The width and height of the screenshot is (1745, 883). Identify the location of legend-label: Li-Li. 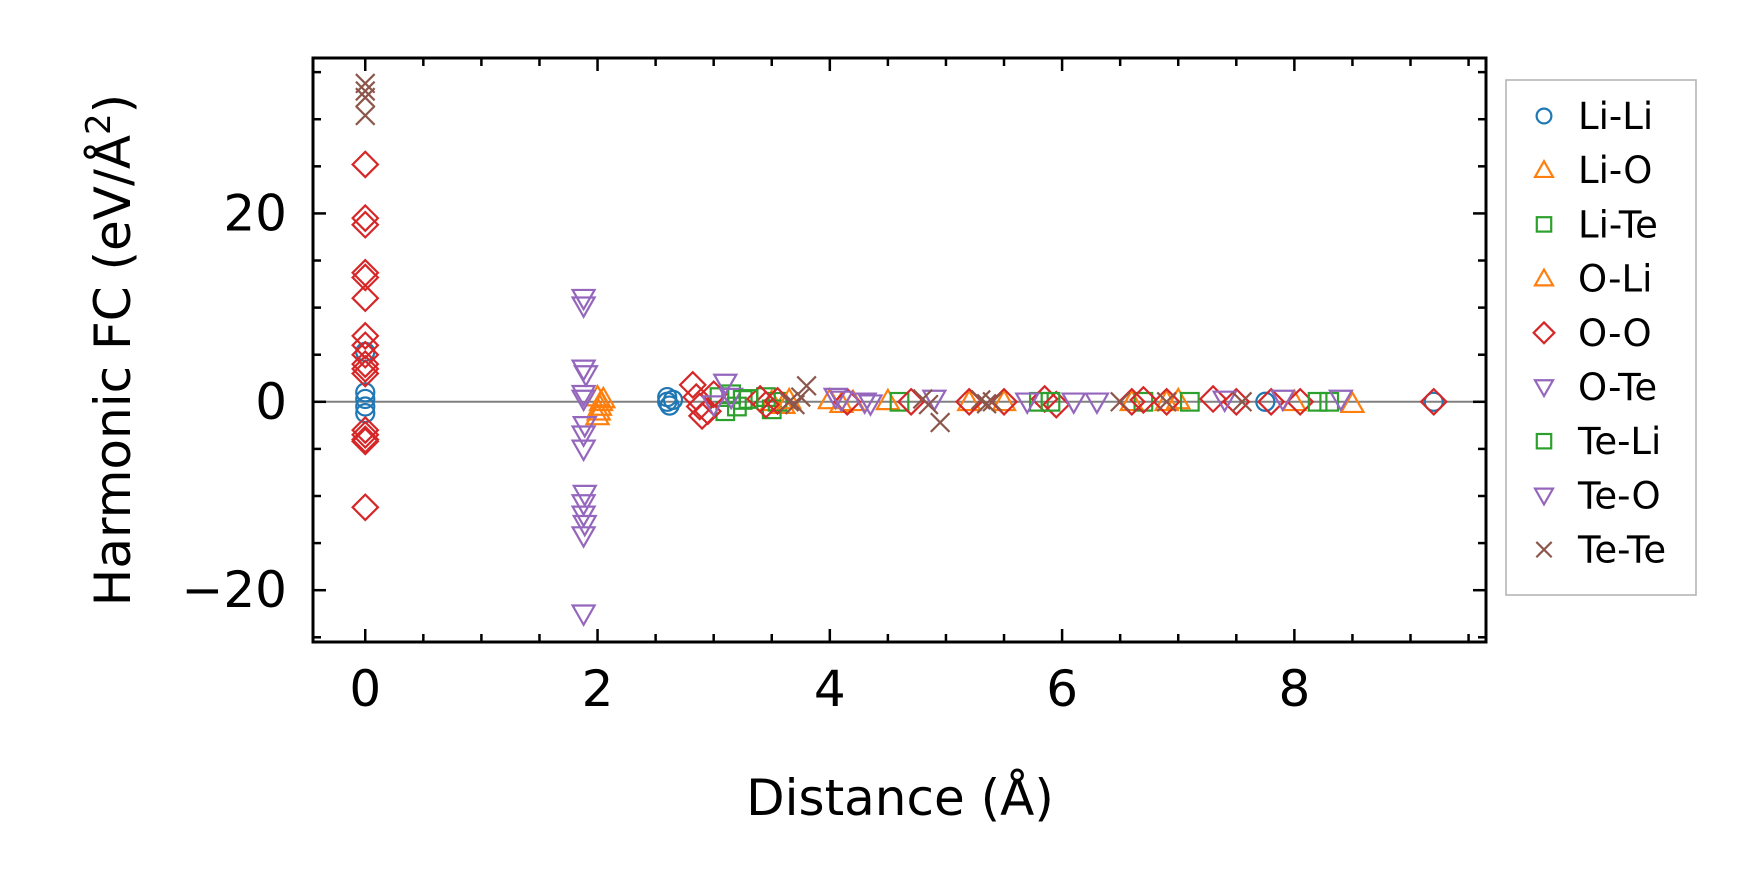
(1615, 116).